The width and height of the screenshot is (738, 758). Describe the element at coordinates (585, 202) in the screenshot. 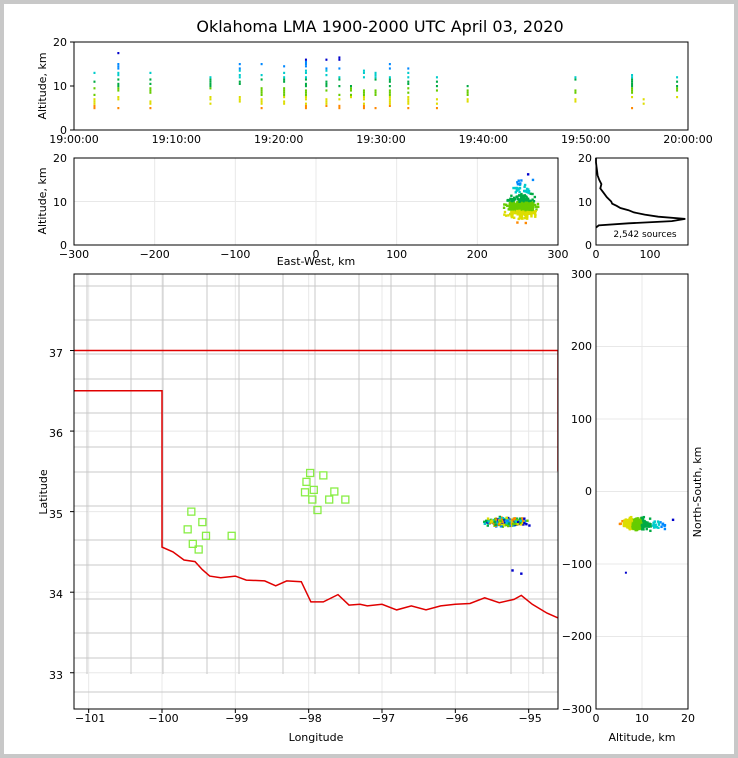

I see `p3-ytick-10: 10` at that location.